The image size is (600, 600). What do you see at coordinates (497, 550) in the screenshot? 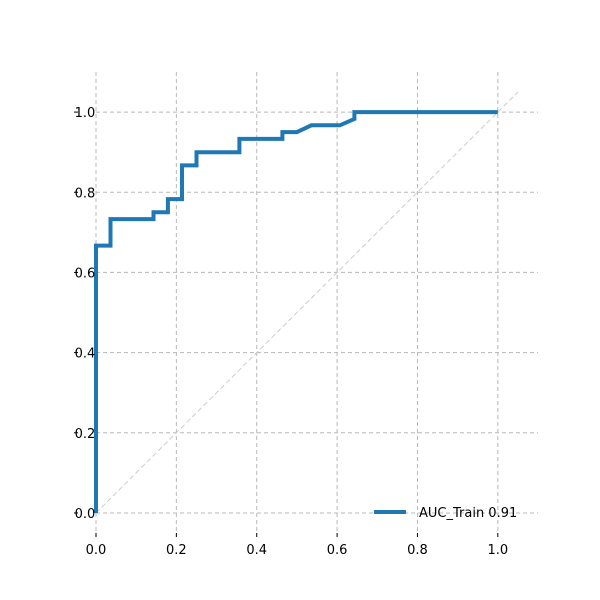
I see `x-tick-label: 1.0` at bounding box center [497, 550].